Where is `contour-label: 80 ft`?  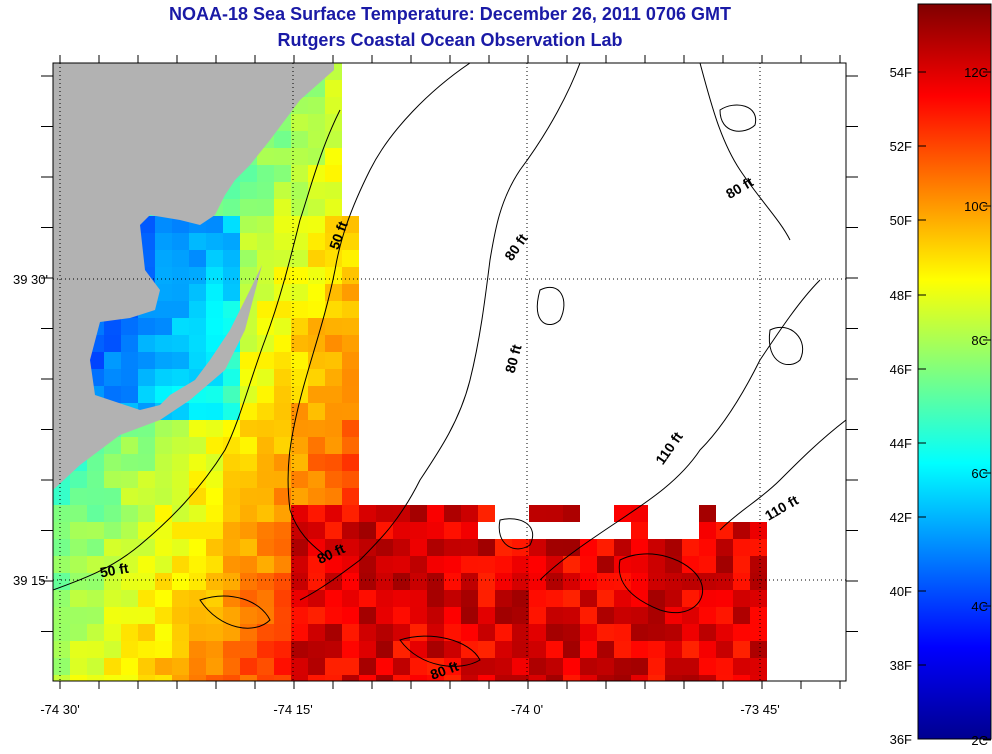
contour-label: 80 ft is located at coordinates (513, 358).